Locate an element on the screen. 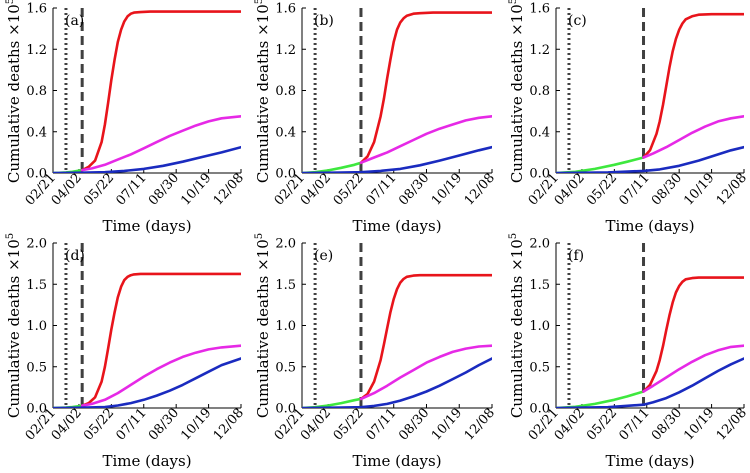 Image resolution: width=750 pixels, height=473 pixels. panel-label: (e) is located at coordinates (323, 256).